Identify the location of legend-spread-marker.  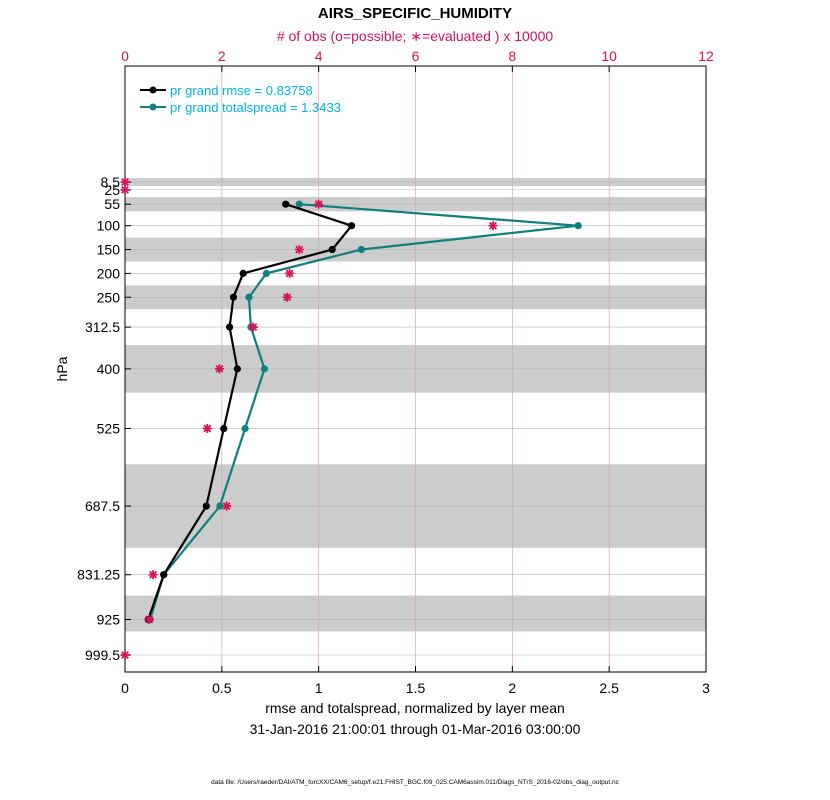
(153, 107).